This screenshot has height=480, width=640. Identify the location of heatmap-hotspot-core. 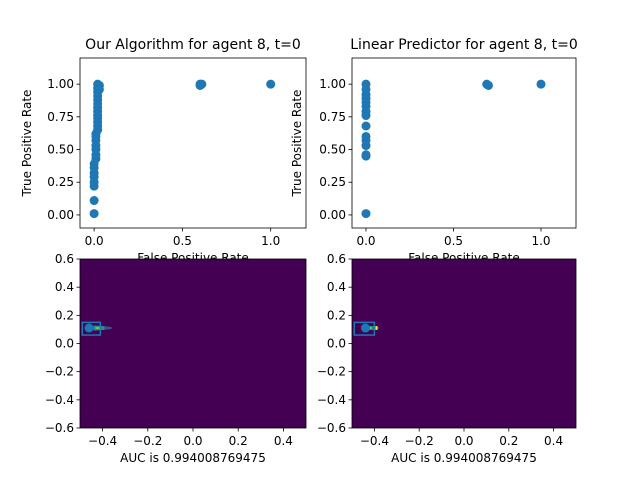
(98, 328).